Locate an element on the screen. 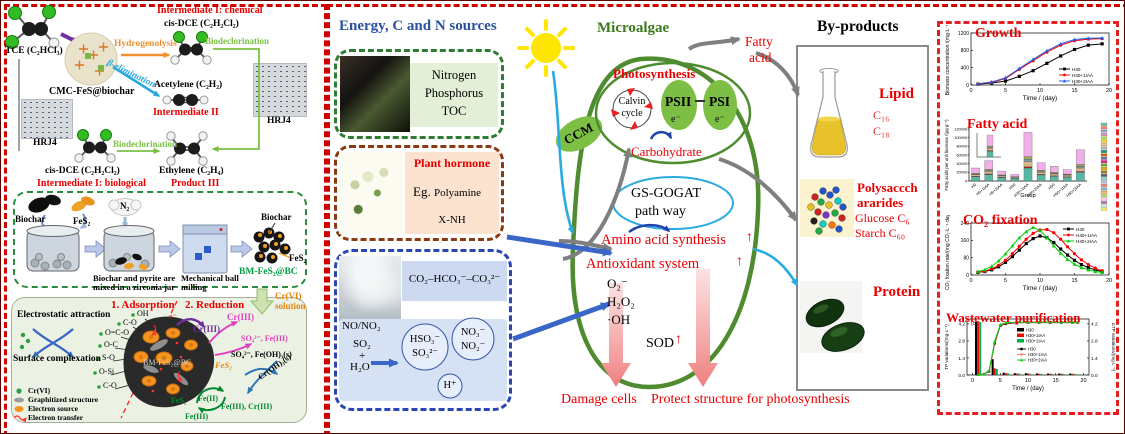 The image size is (1125, 434). nutrient-source-box is located at coordinates (419, 94).